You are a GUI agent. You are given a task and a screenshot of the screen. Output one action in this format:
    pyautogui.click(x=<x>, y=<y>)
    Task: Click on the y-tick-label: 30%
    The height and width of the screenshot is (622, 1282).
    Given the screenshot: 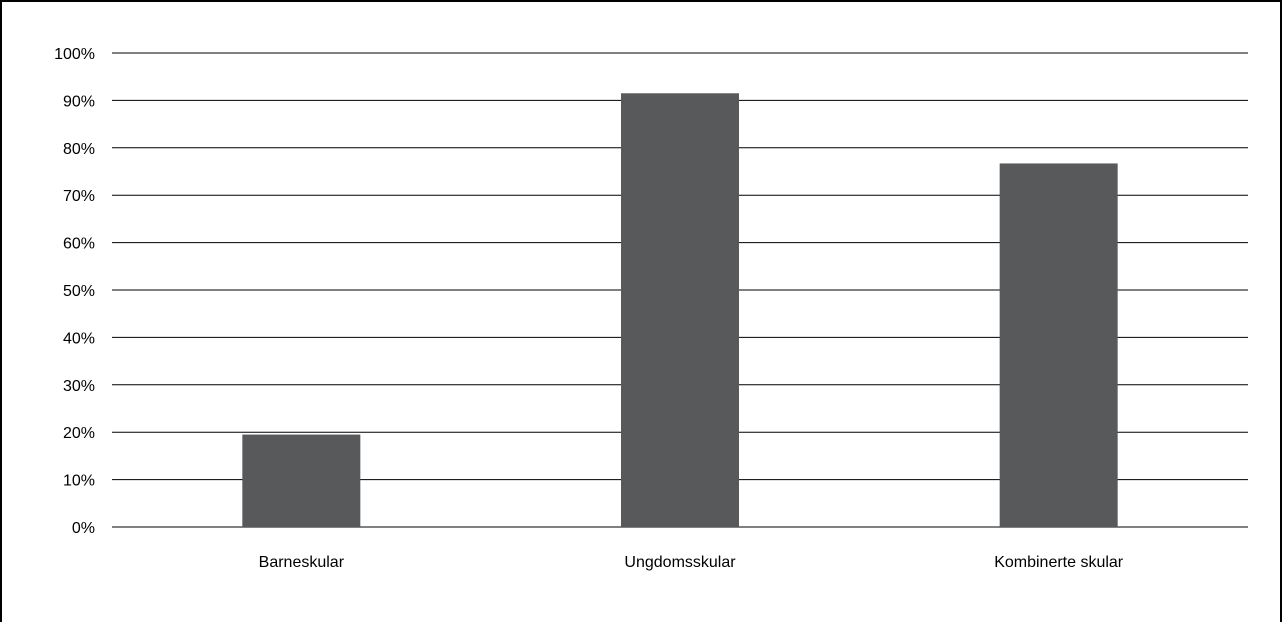 What is the action you would take?
    pyautogui.click(x=79, y=386)
    